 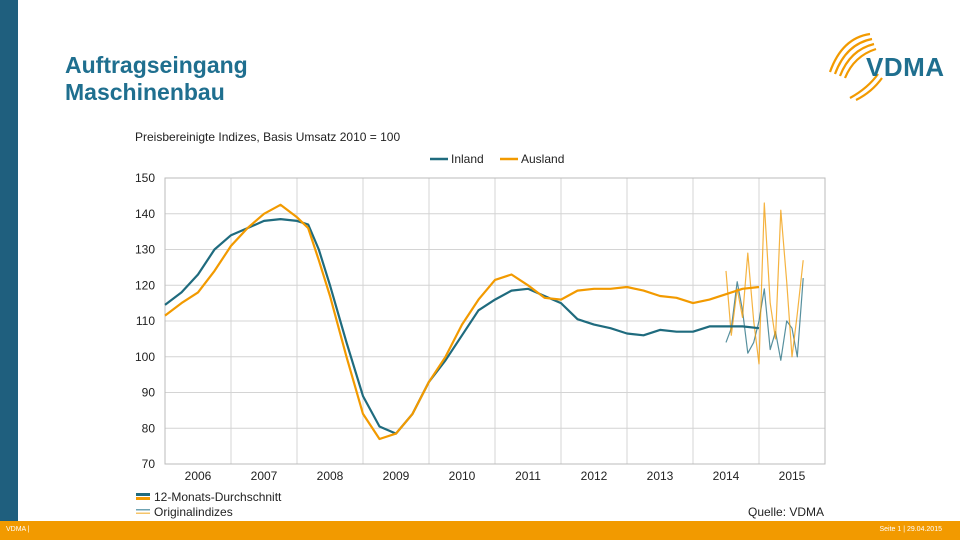 What do you see at coordinates (528, 476) in the screenshot?
I see `x-tick-label: 2011` at bounding box center [528, 476].